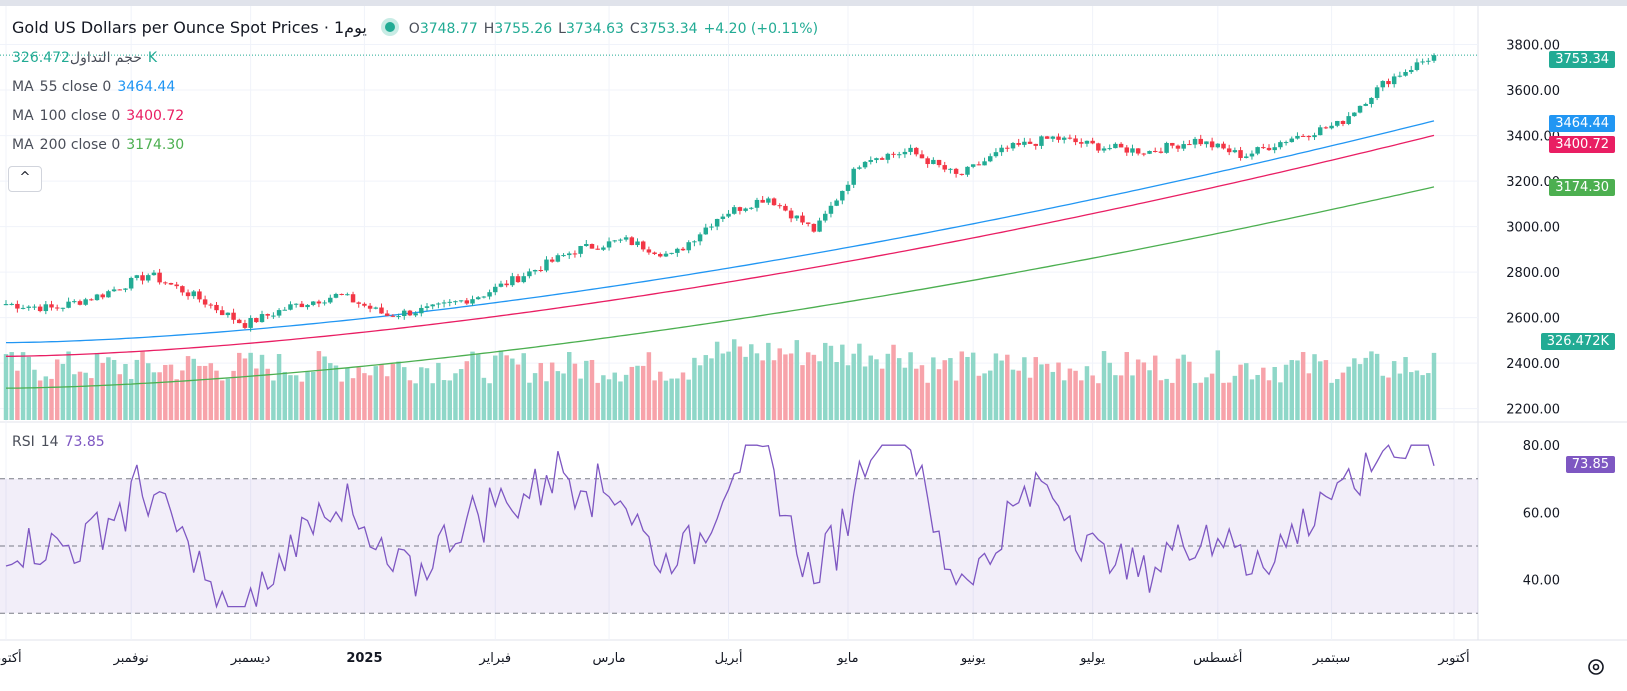 Image resolution: width=1627 pixels, height=691 pixels. Describe the element at coordinates (1092, 658) in the screenshot. I see `time-tick-label: يوليو` at that location.